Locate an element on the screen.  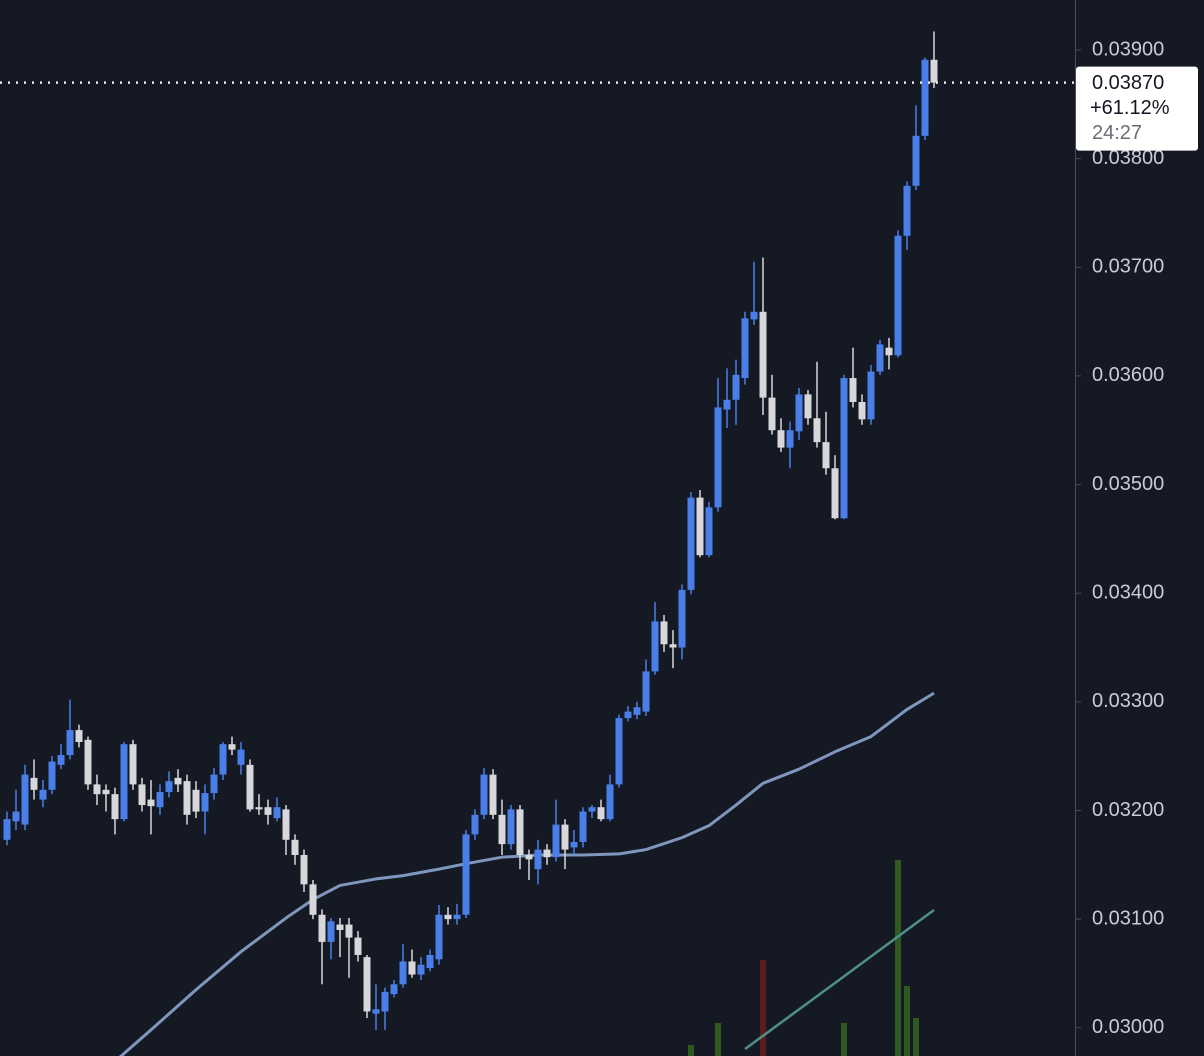
price-label-box is located at coordinates (1137, 108).